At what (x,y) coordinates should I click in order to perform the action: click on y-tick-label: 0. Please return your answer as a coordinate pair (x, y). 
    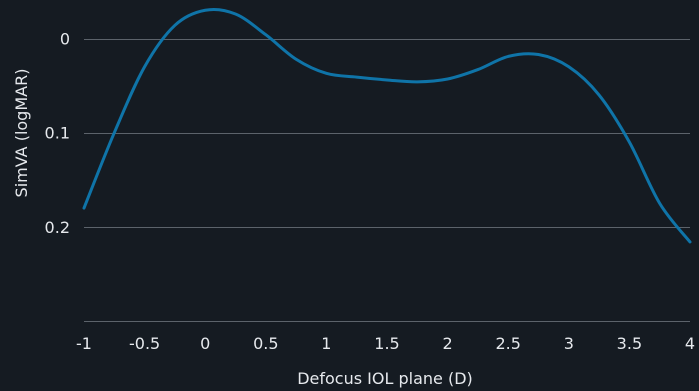
    Looking at the image, I should click on (65, 39).